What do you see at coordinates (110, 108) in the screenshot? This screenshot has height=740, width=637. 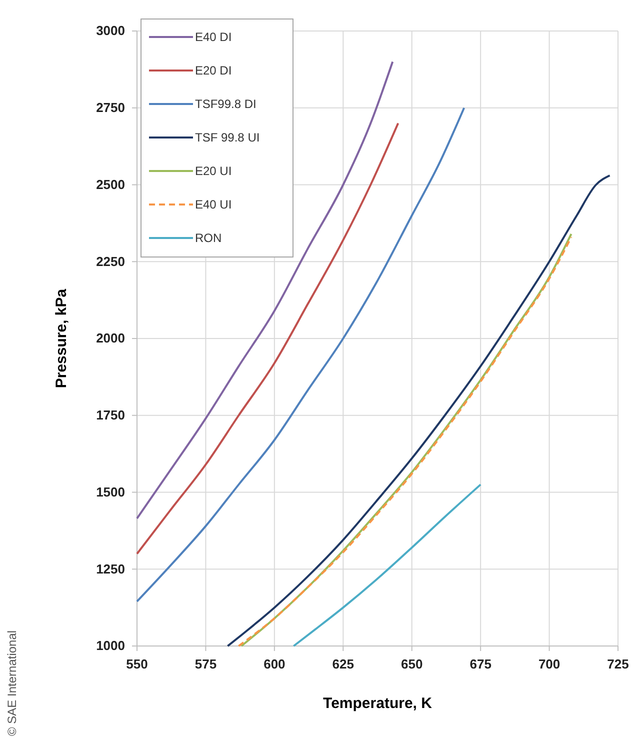 I see `y-tick-label: 2750` at bounding box center [110, 108].